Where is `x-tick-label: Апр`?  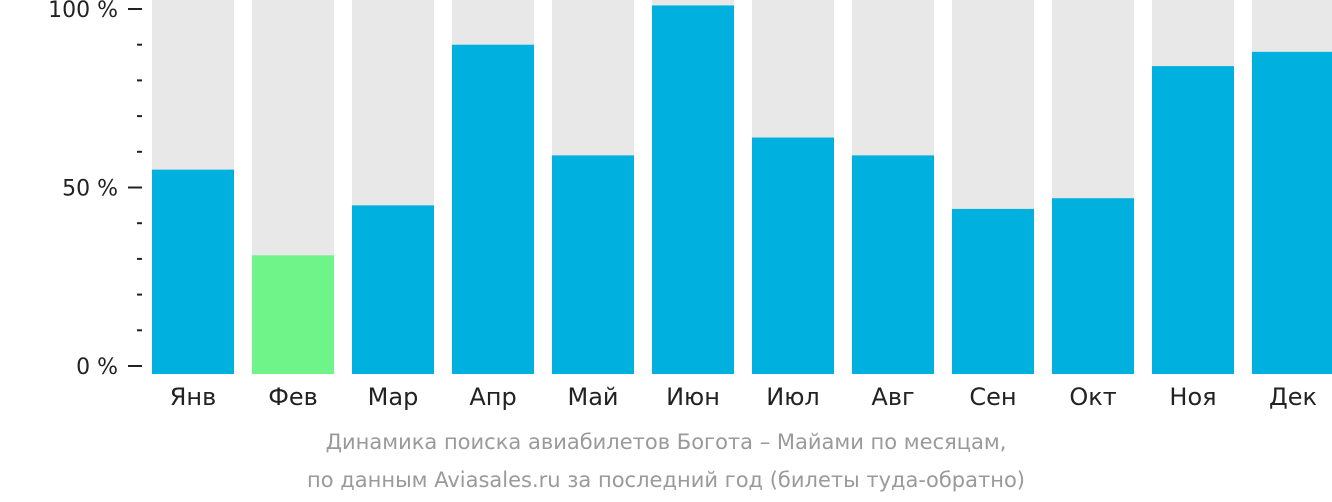
x-tick-label: Апр is located at coordinates (492, 397).